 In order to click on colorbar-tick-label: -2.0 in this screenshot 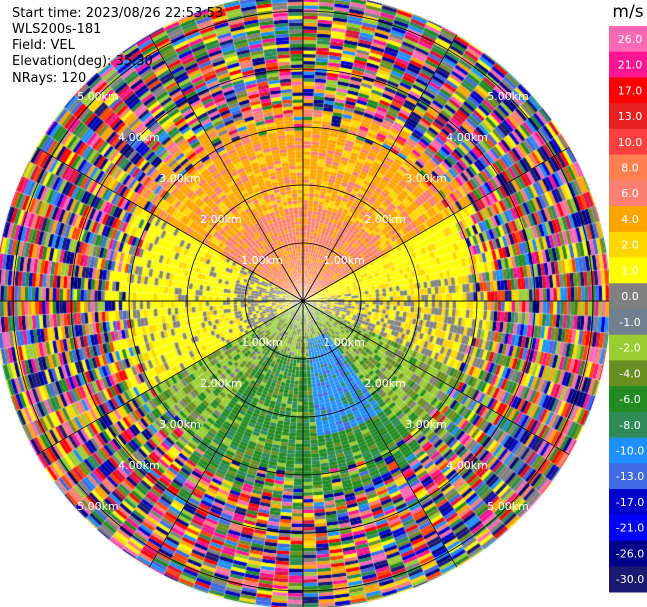, I will do `click(629, 348)`.